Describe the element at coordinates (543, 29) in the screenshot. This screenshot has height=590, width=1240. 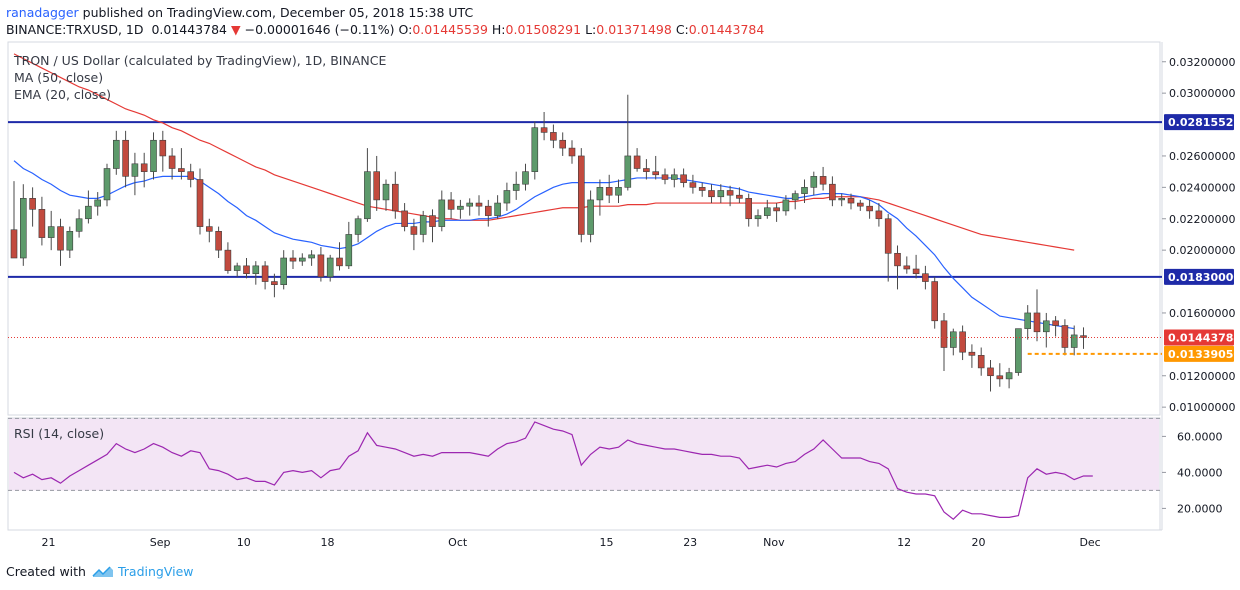
I see `high-value: 0.01508291` at that location.